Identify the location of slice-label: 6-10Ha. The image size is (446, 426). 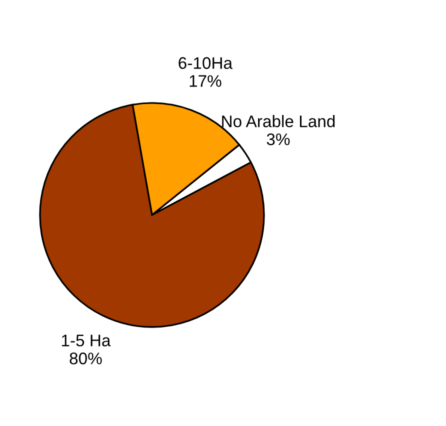
(205, 63).